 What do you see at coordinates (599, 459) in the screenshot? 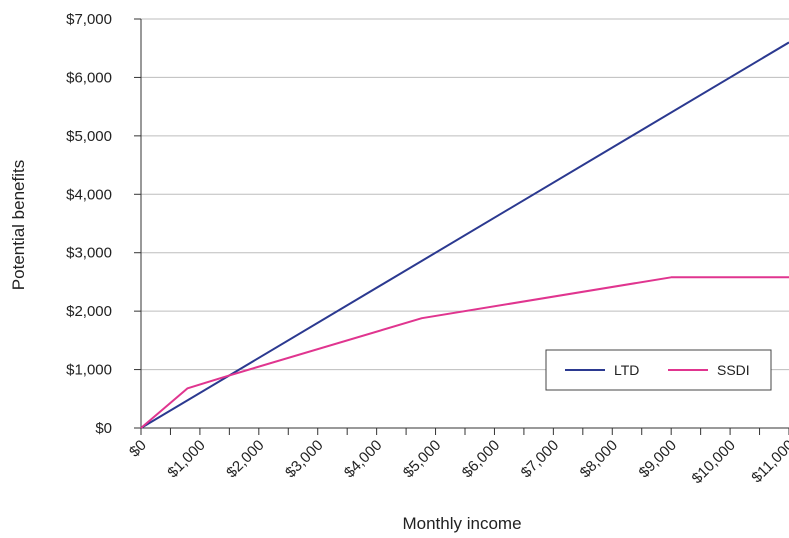
I see `x-tick-label: $8,000` at bounding box center [599, 459].